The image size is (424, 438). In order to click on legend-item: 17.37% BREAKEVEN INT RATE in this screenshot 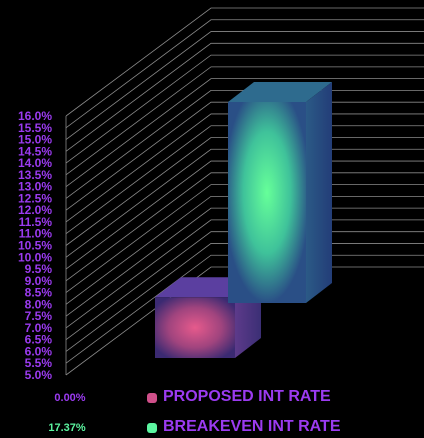, I will do `click(212, 428)`.